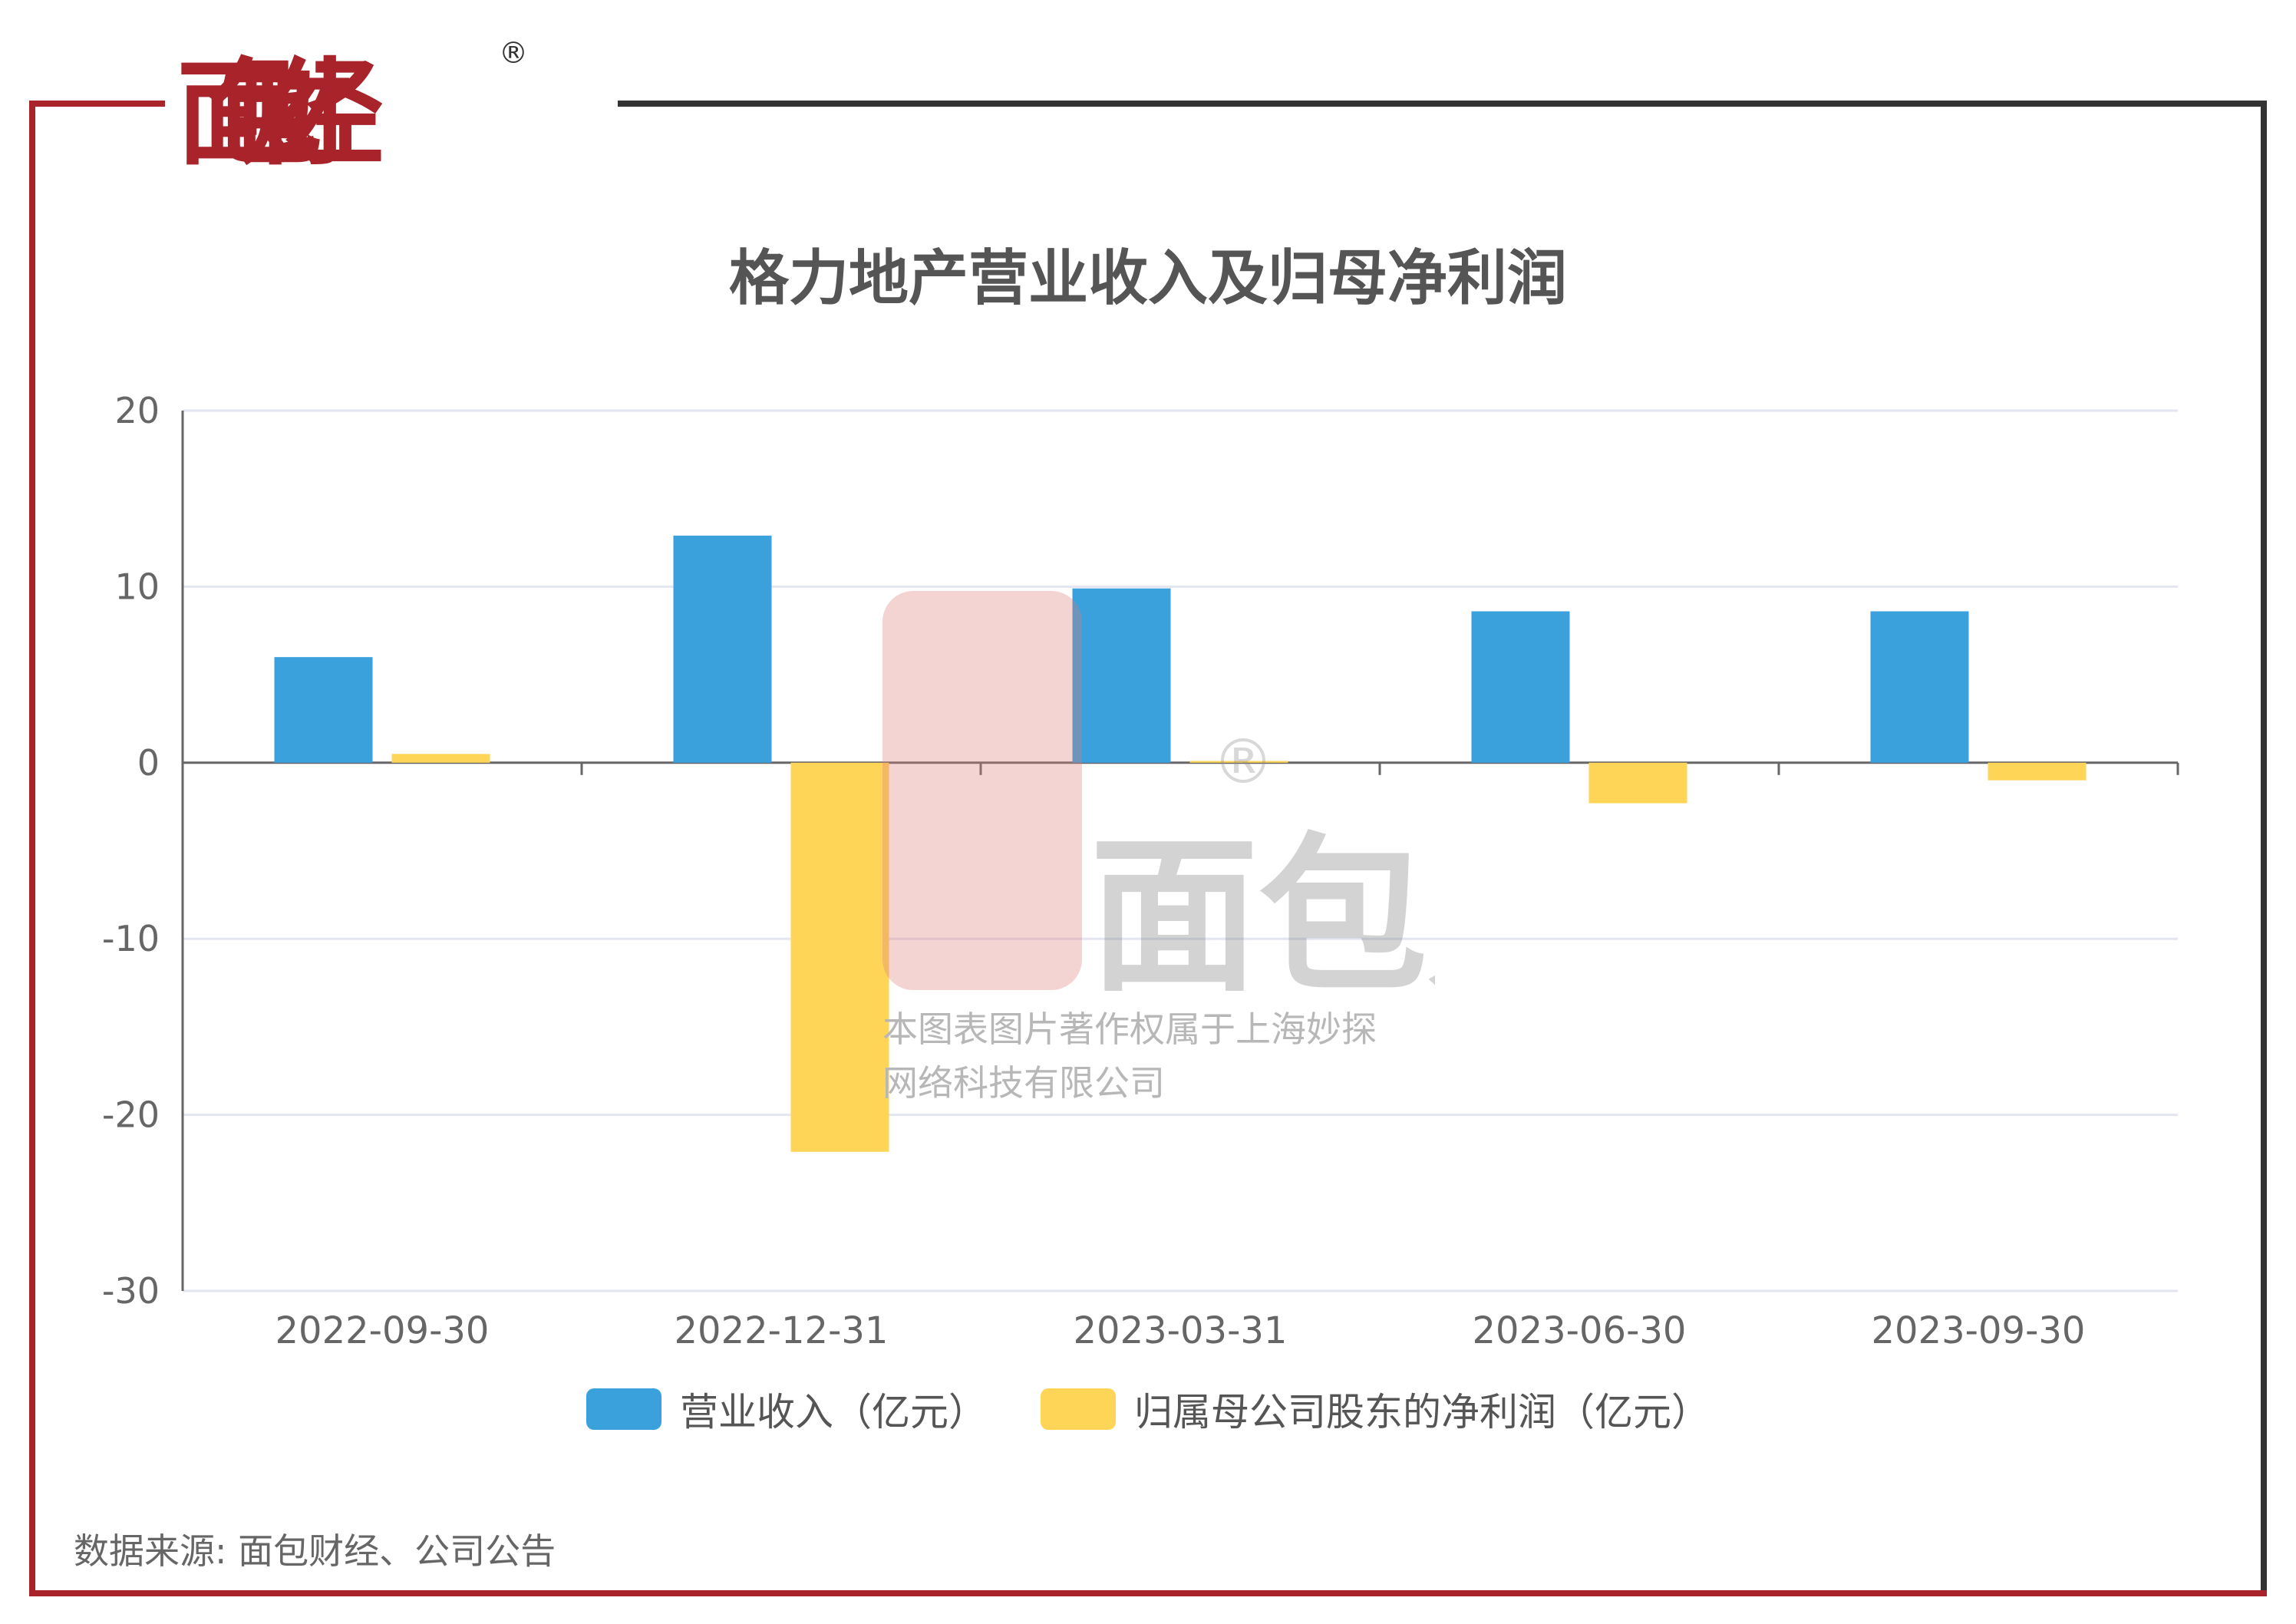  I want to click on legend-item-revenue: 营业收入（亿元）, so click(786, 1409).